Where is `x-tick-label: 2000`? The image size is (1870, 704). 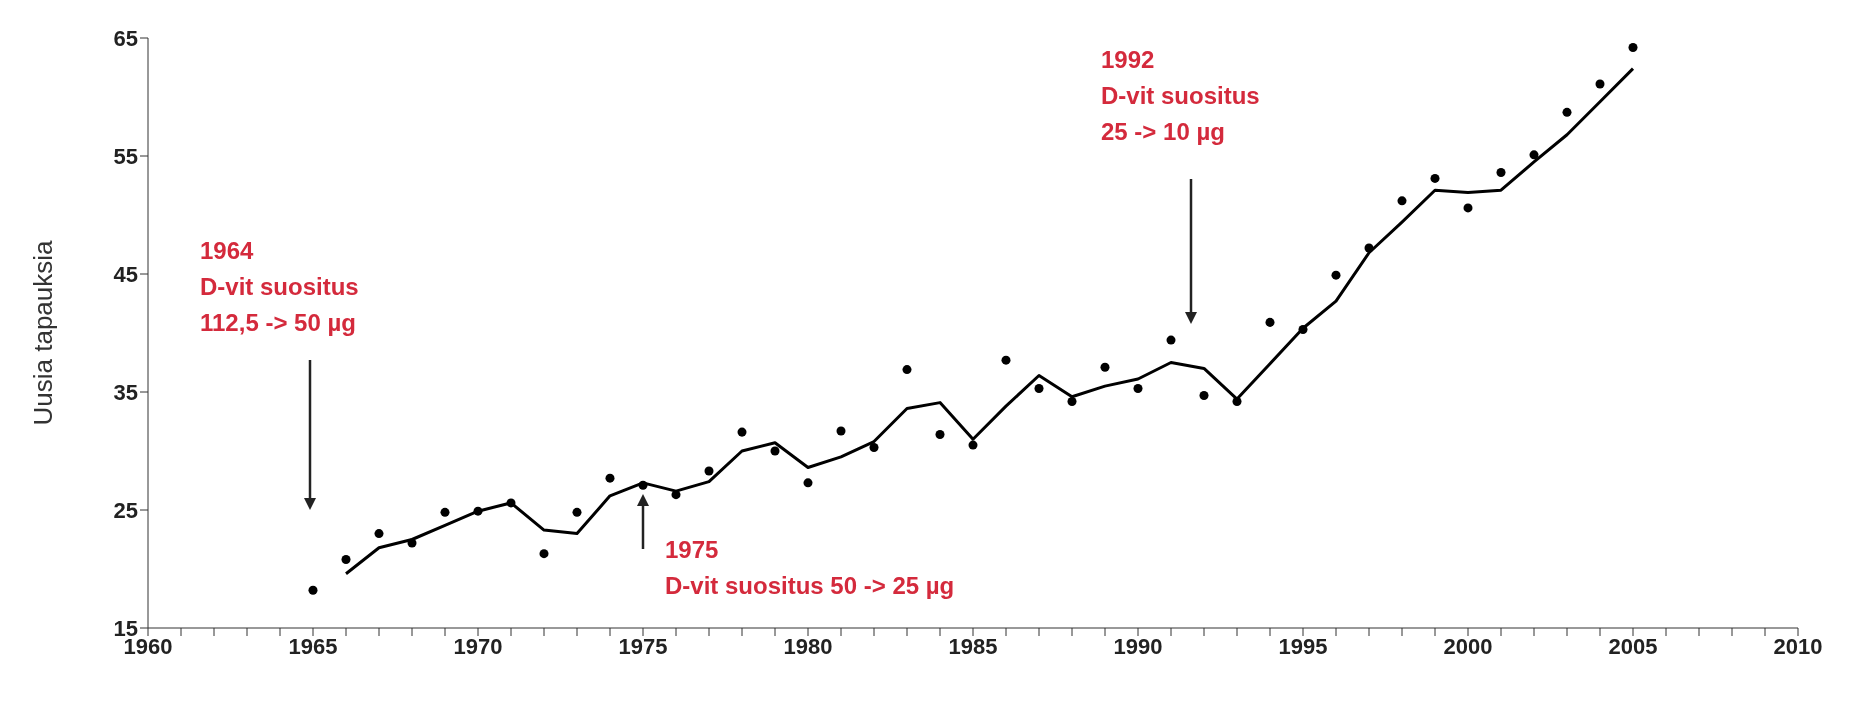
x-tick-label: 2000 is located at coordinates (1468, 646).